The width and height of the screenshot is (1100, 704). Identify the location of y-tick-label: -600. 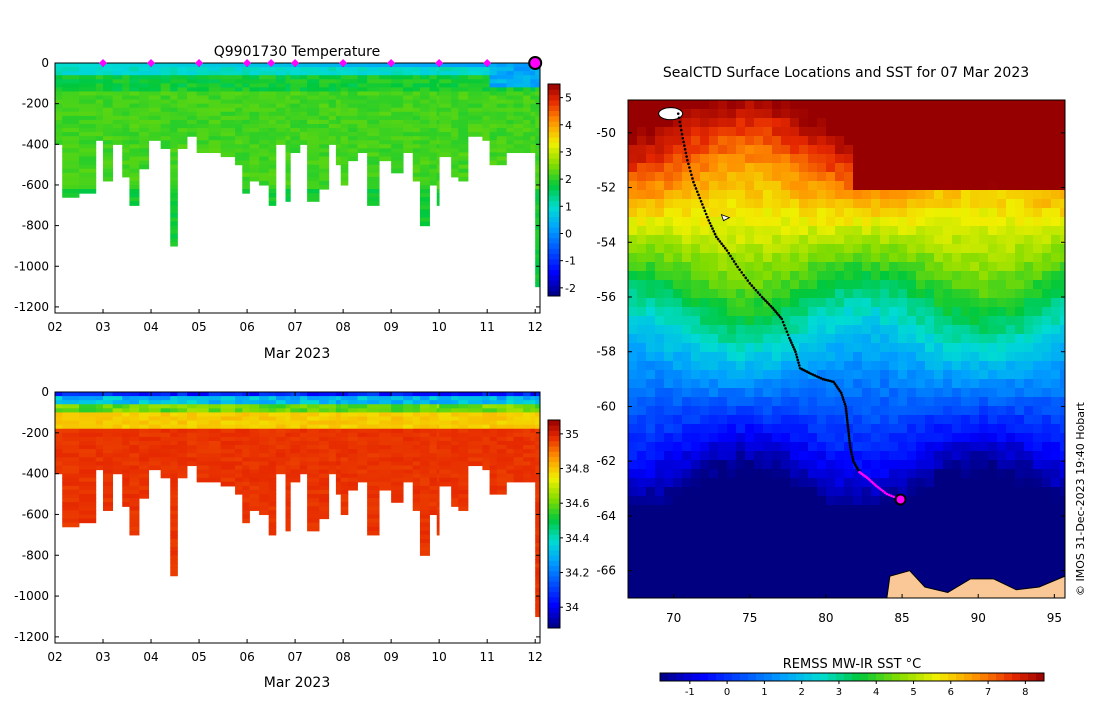
(35, 514).